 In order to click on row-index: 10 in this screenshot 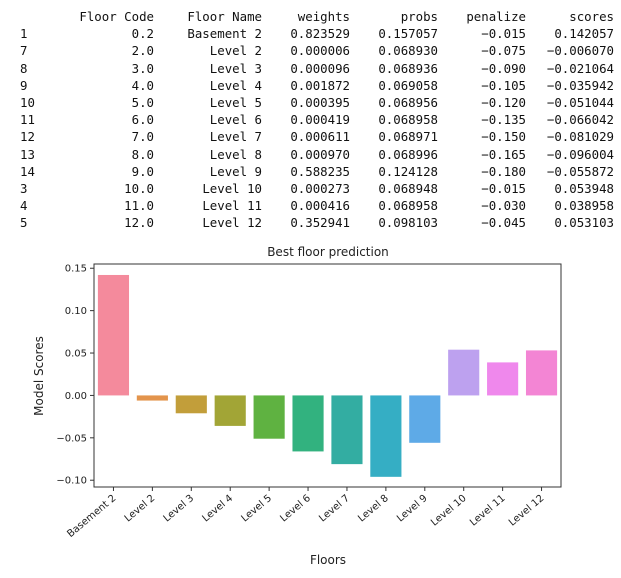, I will do `click(27, 103)`.